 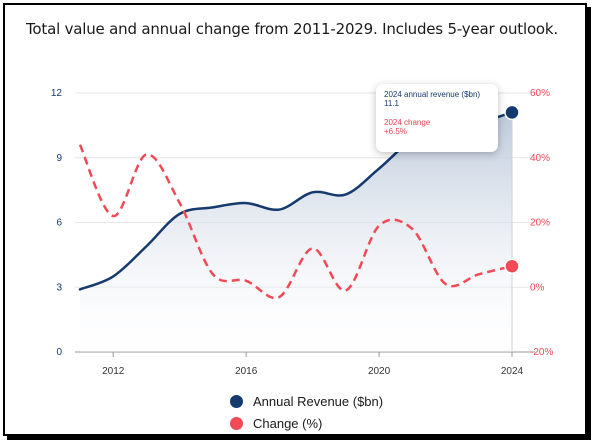 I want to click on left-tick-label: 6, so click(x=59, y=223).